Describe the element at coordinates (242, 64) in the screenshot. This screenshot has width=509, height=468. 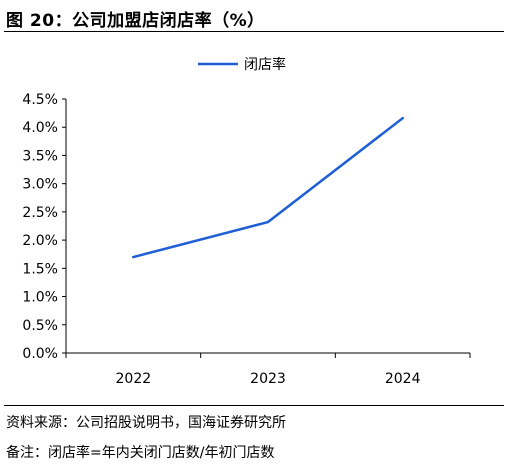
I see `legend: 闭店率` at that location.